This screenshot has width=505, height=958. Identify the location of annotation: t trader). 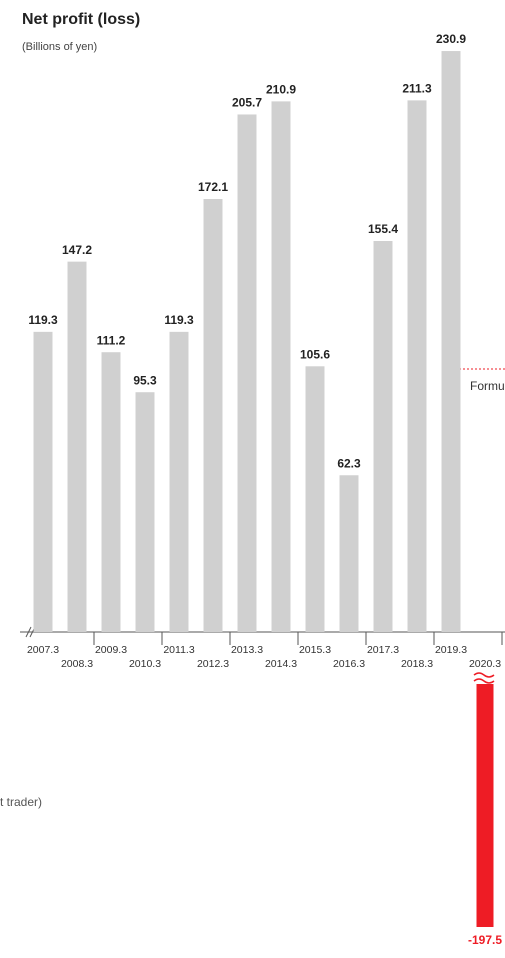
(21, 802).